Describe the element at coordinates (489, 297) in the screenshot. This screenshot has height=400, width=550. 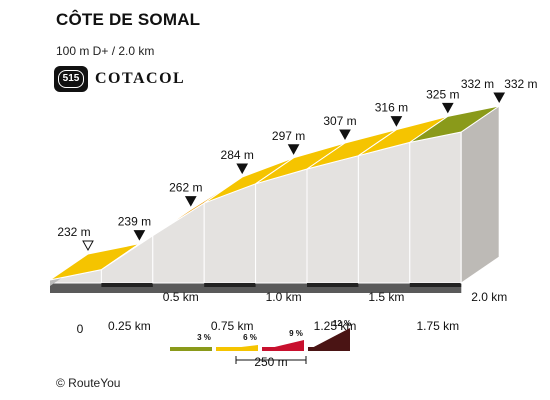
I see `x-tick-label: 2.0 km` at that location.